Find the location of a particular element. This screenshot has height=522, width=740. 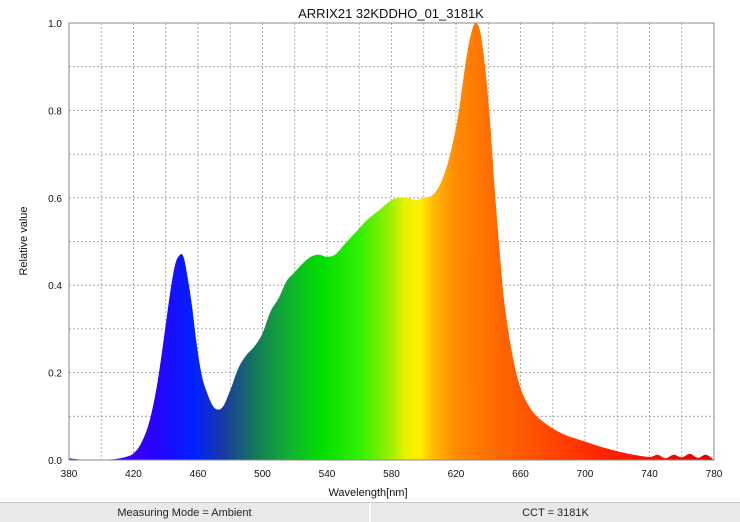

status-bar: Measuring Mode = Ambient CCT = 3181K is located at coordinates (370, 512).